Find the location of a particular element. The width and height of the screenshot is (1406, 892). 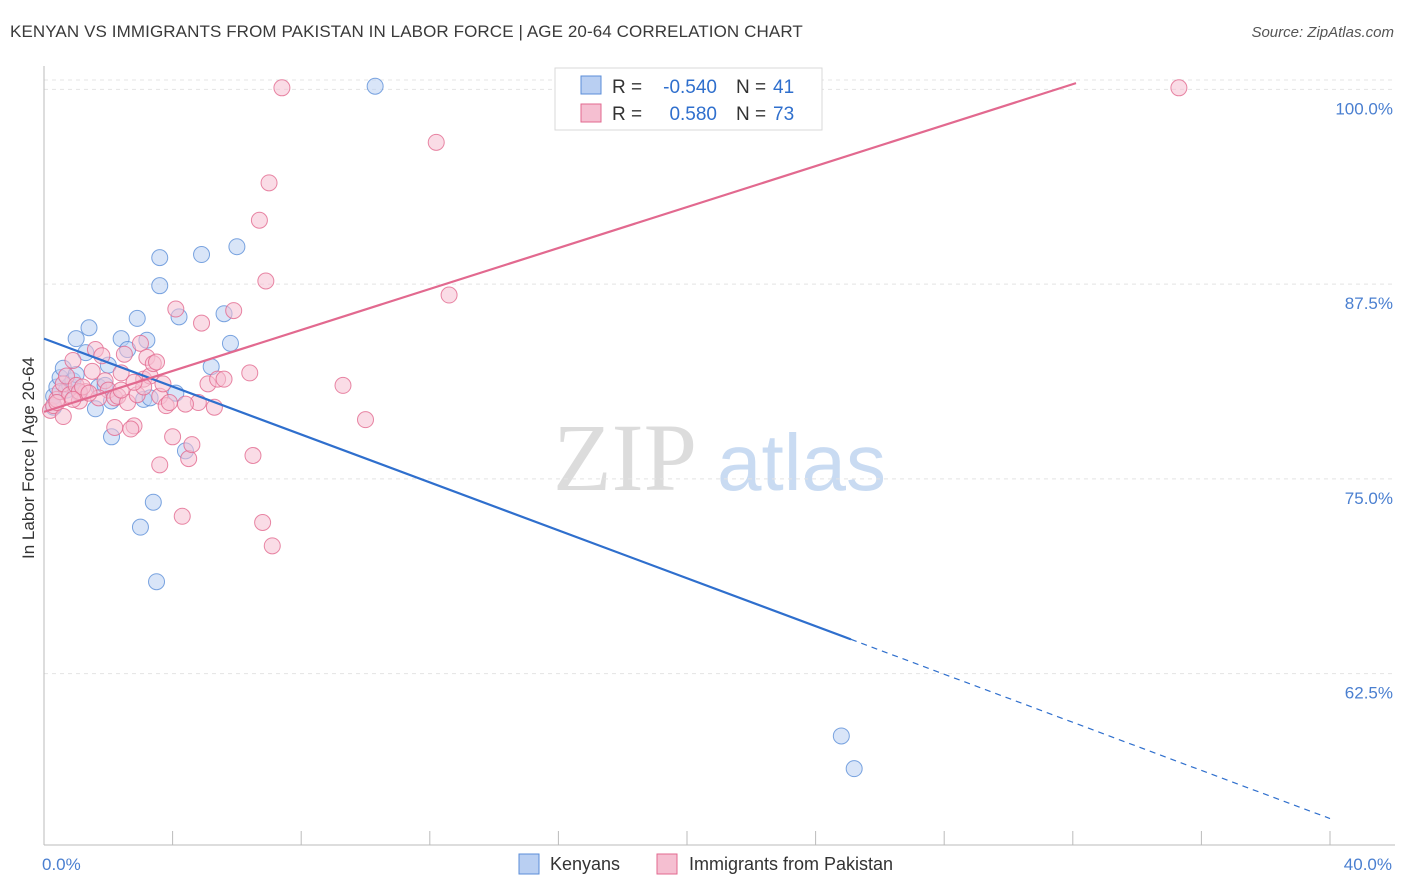

legend-r-value-1: -0.540 is located at coordinates (690, 87).